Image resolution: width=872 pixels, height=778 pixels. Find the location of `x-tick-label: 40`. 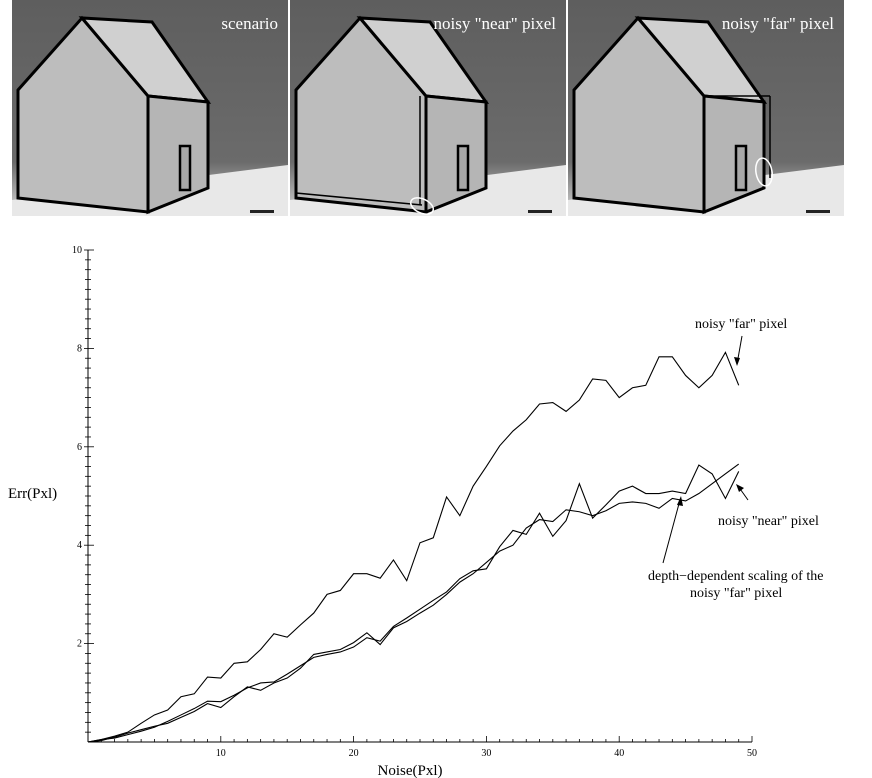

x-tick-label: 40 is located at coordinates (619, 753).